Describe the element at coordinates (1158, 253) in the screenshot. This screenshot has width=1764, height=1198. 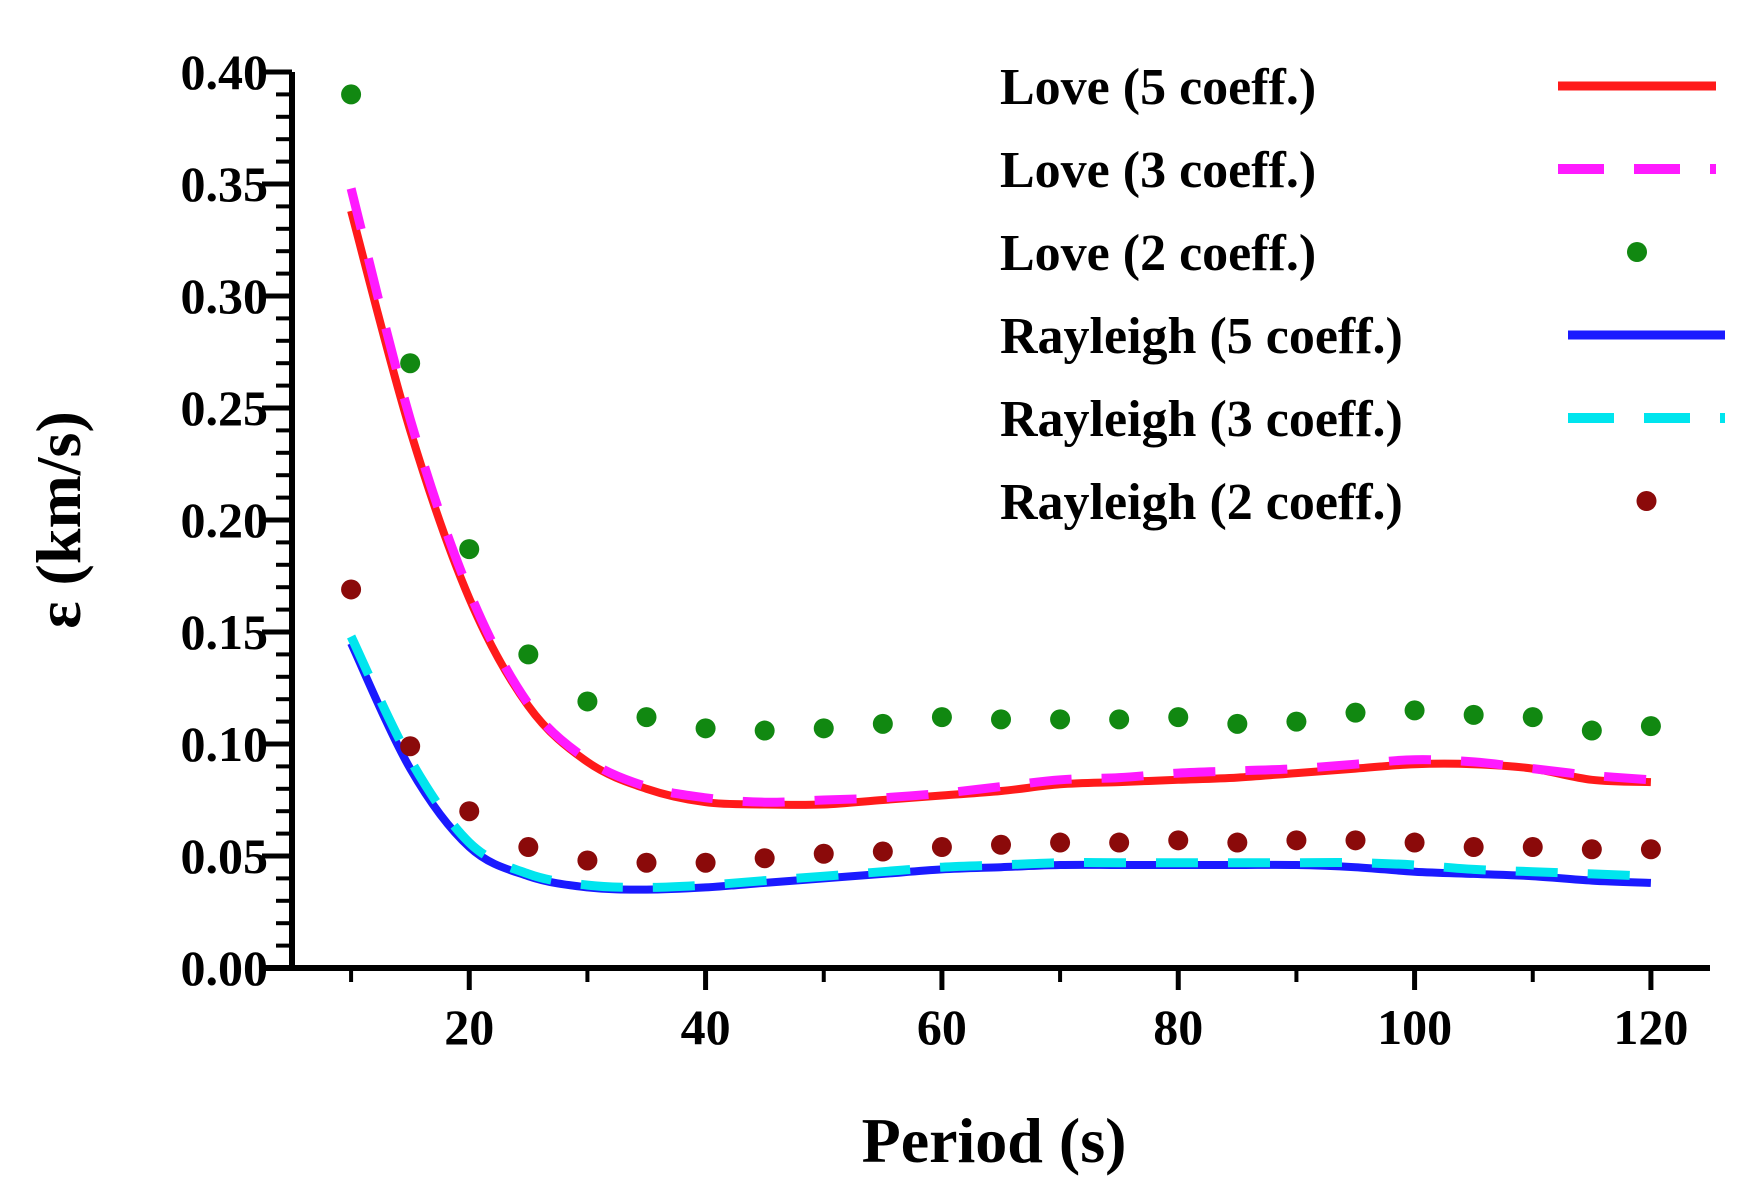
I see `legend-label-love-2-coeff: Love (2 coeff.)` at that location.